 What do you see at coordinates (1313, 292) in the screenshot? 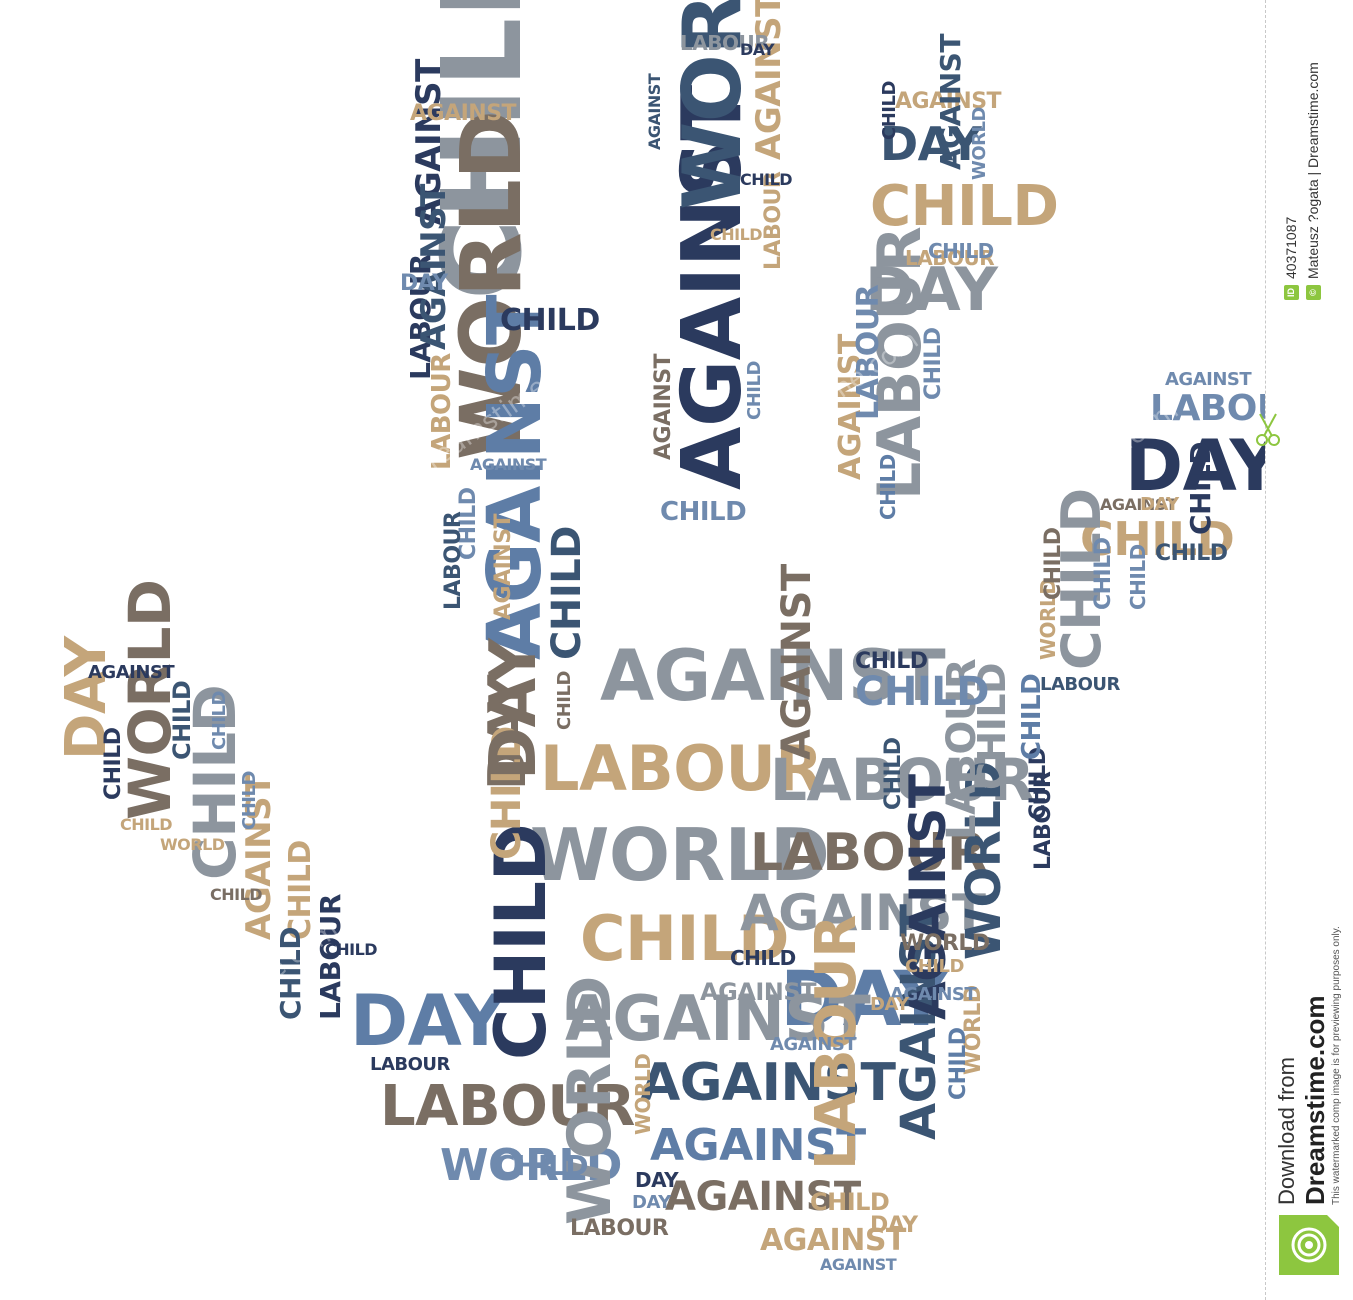
I see `copyright-badge: ©` at bounding box center [1313, 292].